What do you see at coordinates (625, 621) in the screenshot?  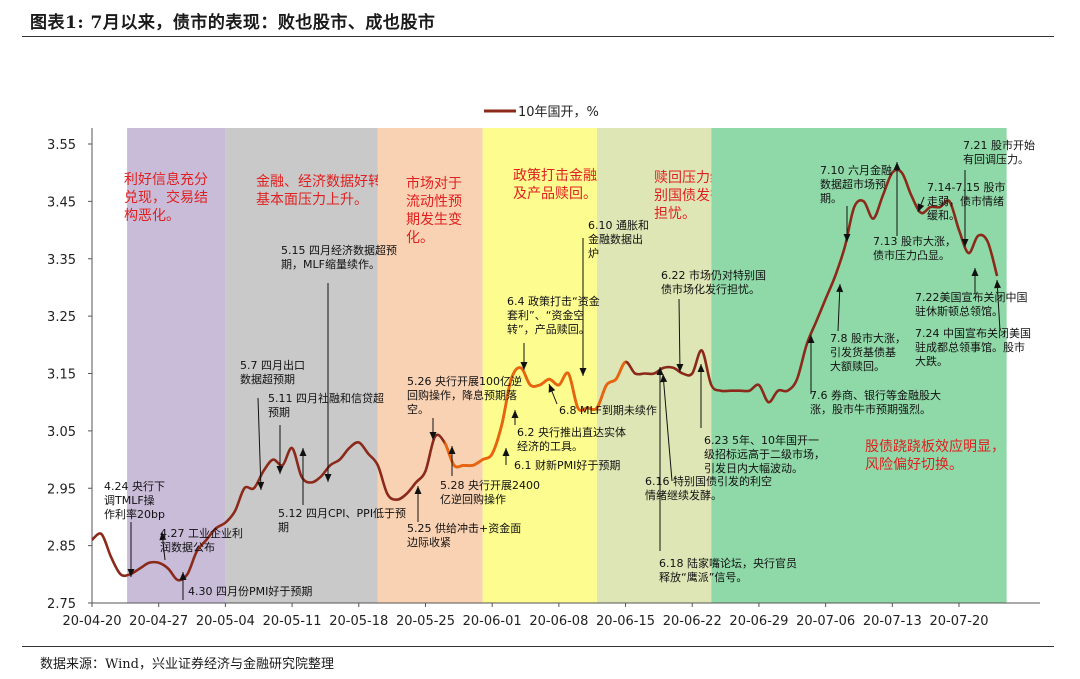 I see `x-tick-label: 20-06-15` at bounding box center [625, 621].